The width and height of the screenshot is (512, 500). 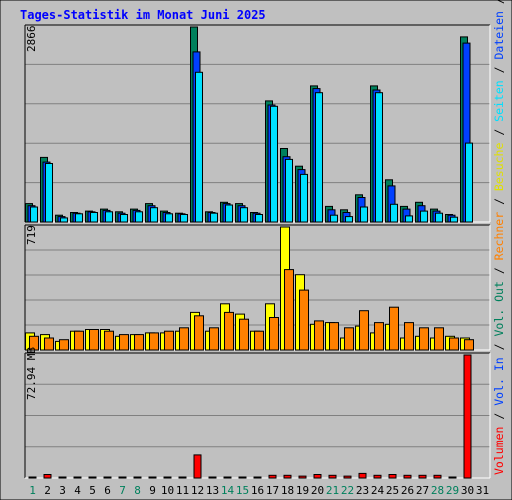 I want to click on legend-part-9: /, so click(x=499, y=132).